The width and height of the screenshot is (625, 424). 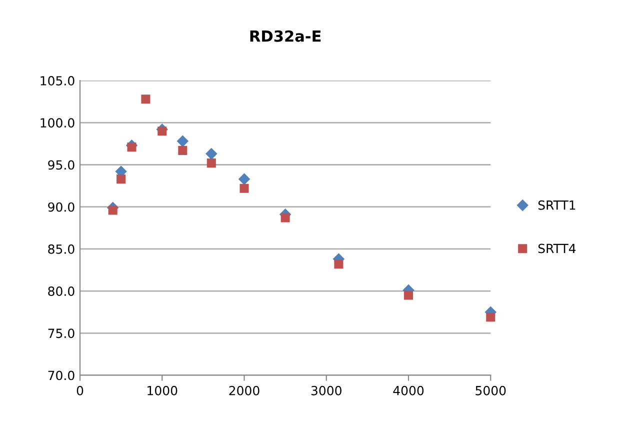 What do you see at coordinates (557, 205) in the screenshot?
I see `legend-label: SRTT1` at bounding box center [557, 205].